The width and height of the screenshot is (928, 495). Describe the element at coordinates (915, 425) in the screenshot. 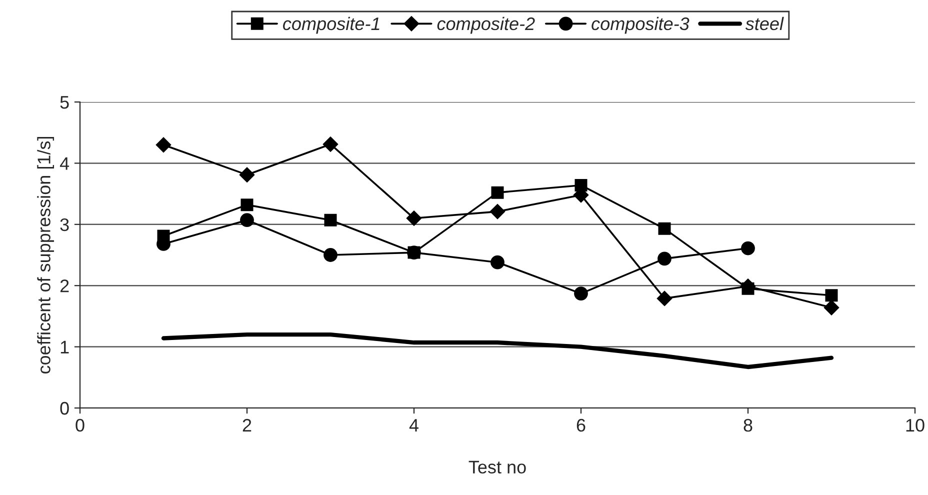

I see `x-tick-label: 10` at that location.